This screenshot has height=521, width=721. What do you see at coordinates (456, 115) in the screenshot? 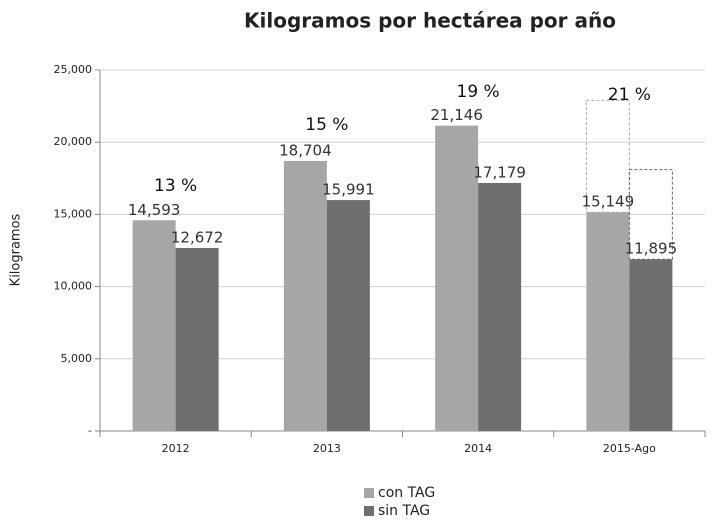
I see `value-label: 21,146` at bounding box center [456, 115].